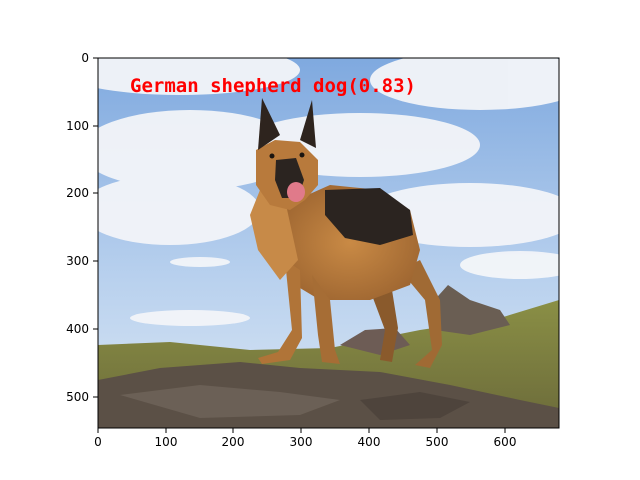 Image resolution: width=640 pixels, height=480 pixels. Describe the element at coordinates (233, 442) in the screenshot. I see `x-tick-label: 200` at that location.